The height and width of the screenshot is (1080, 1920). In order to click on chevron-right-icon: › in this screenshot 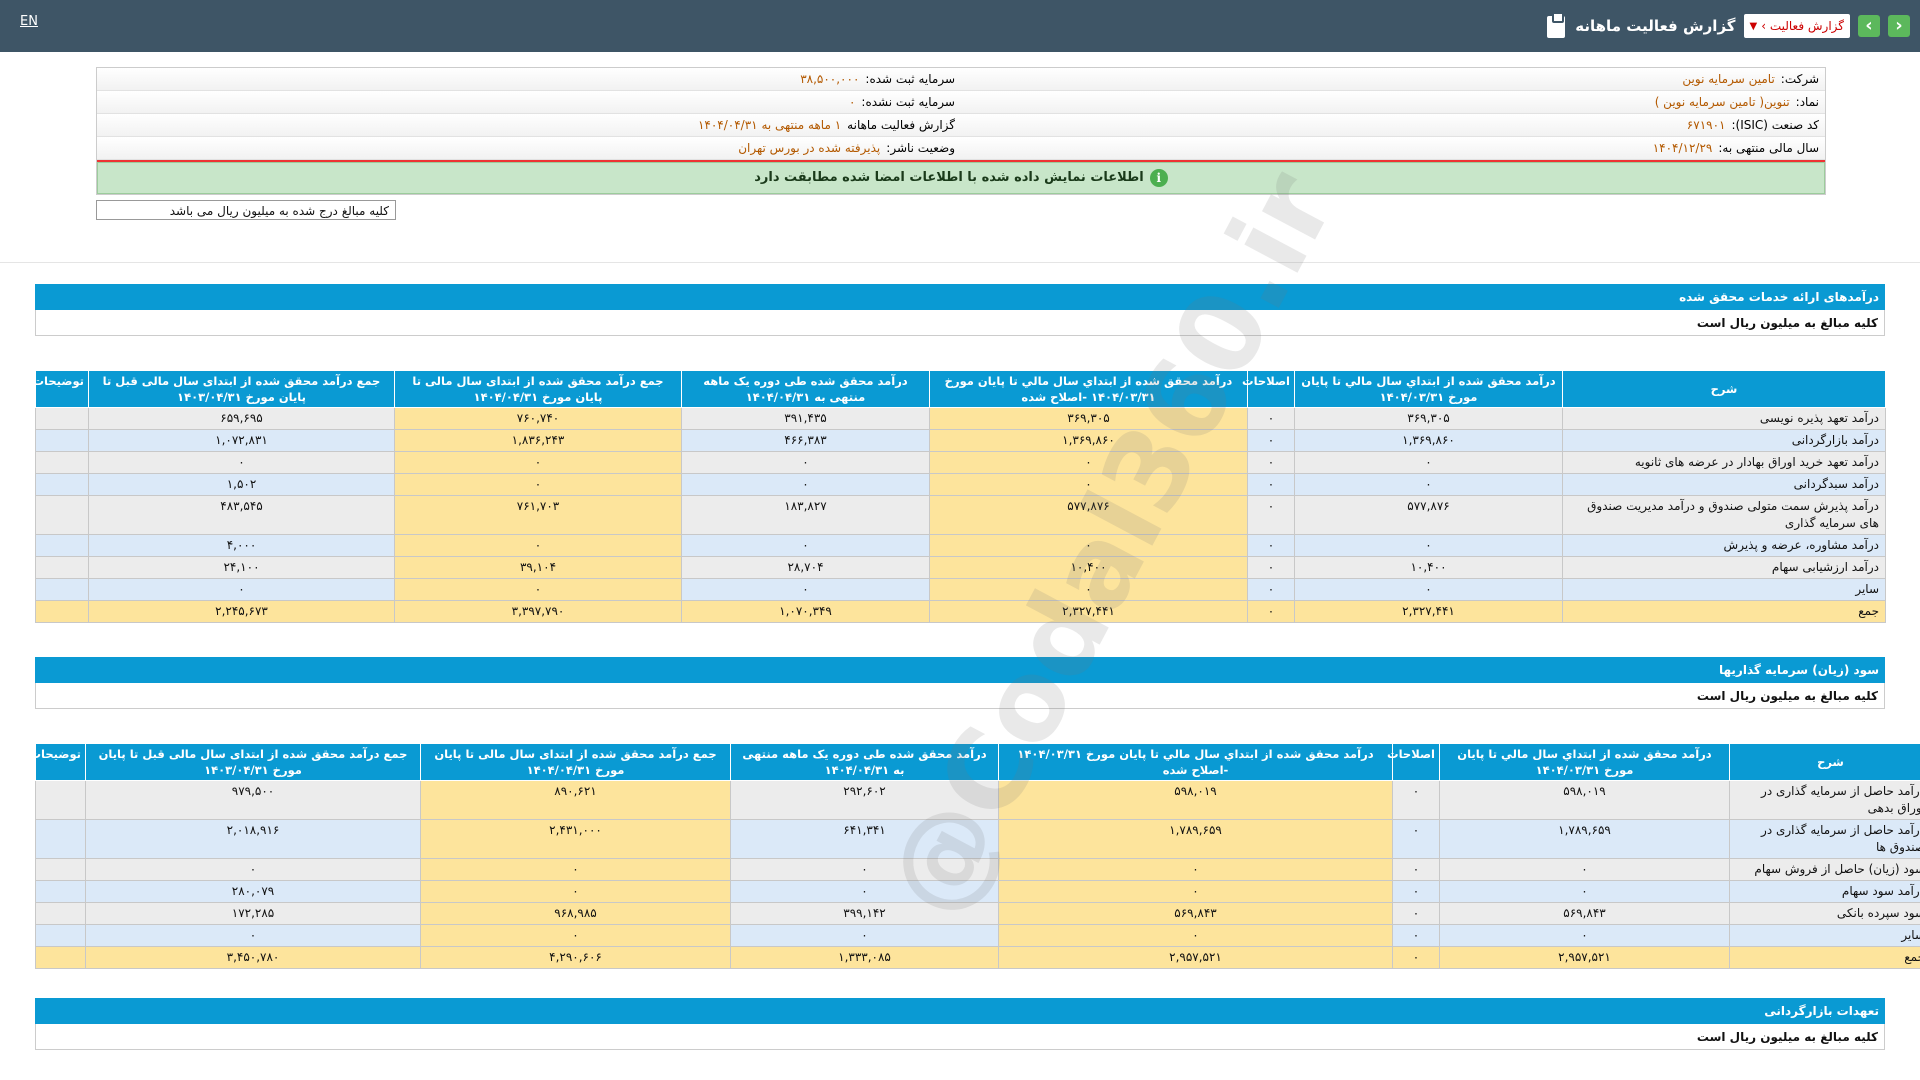, I will do `click(1869, 25)`.